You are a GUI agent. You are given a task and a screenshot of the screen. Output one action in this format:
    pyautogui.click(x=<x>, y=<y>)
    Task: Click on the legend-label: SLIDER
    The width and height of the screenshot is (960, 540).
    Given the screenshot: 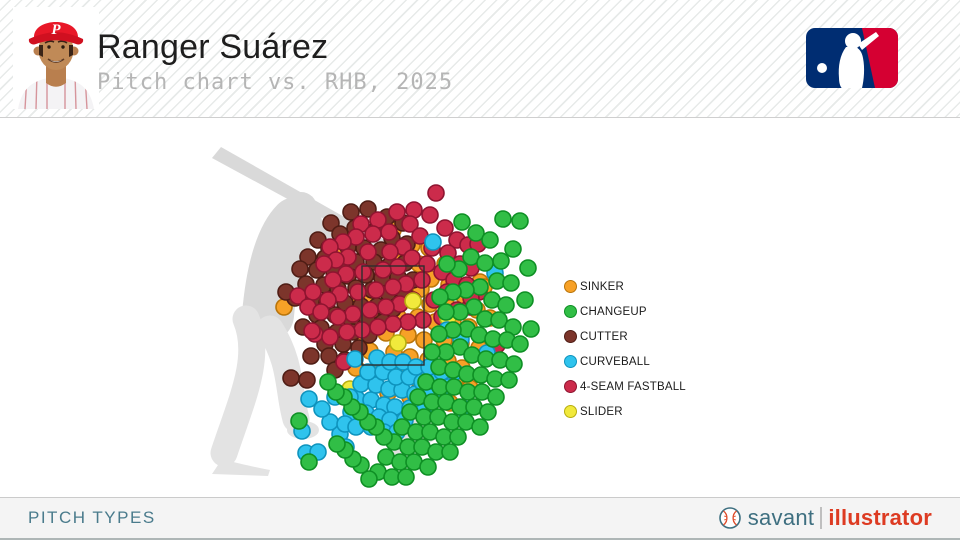 What is the action you would take?
    pyautogui.click(x=601, y=411)
    